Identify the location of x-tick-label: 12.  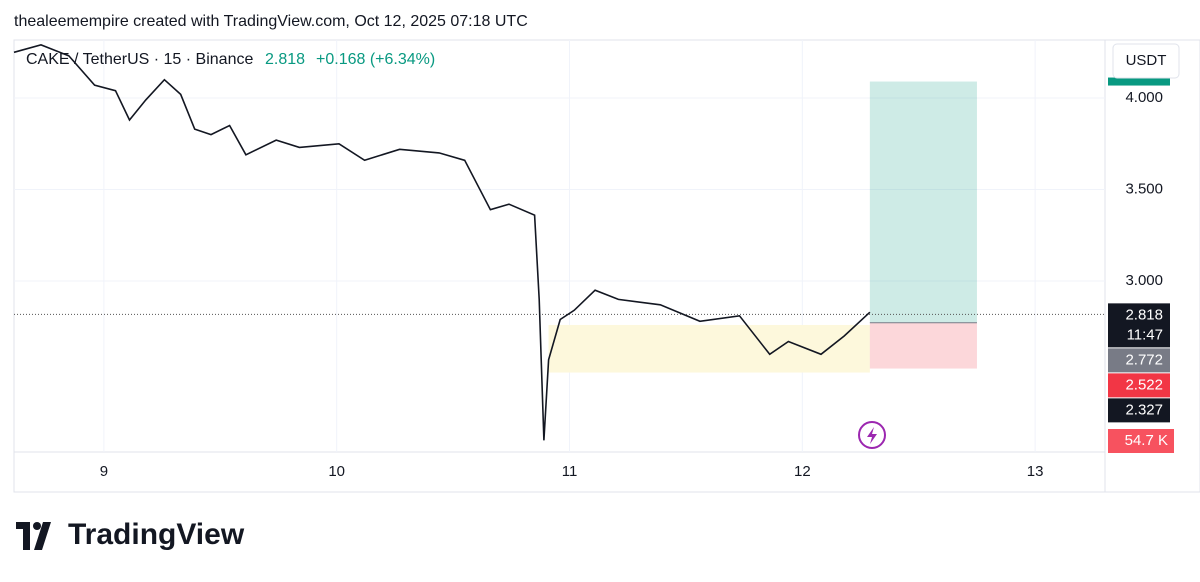
(802, 471).